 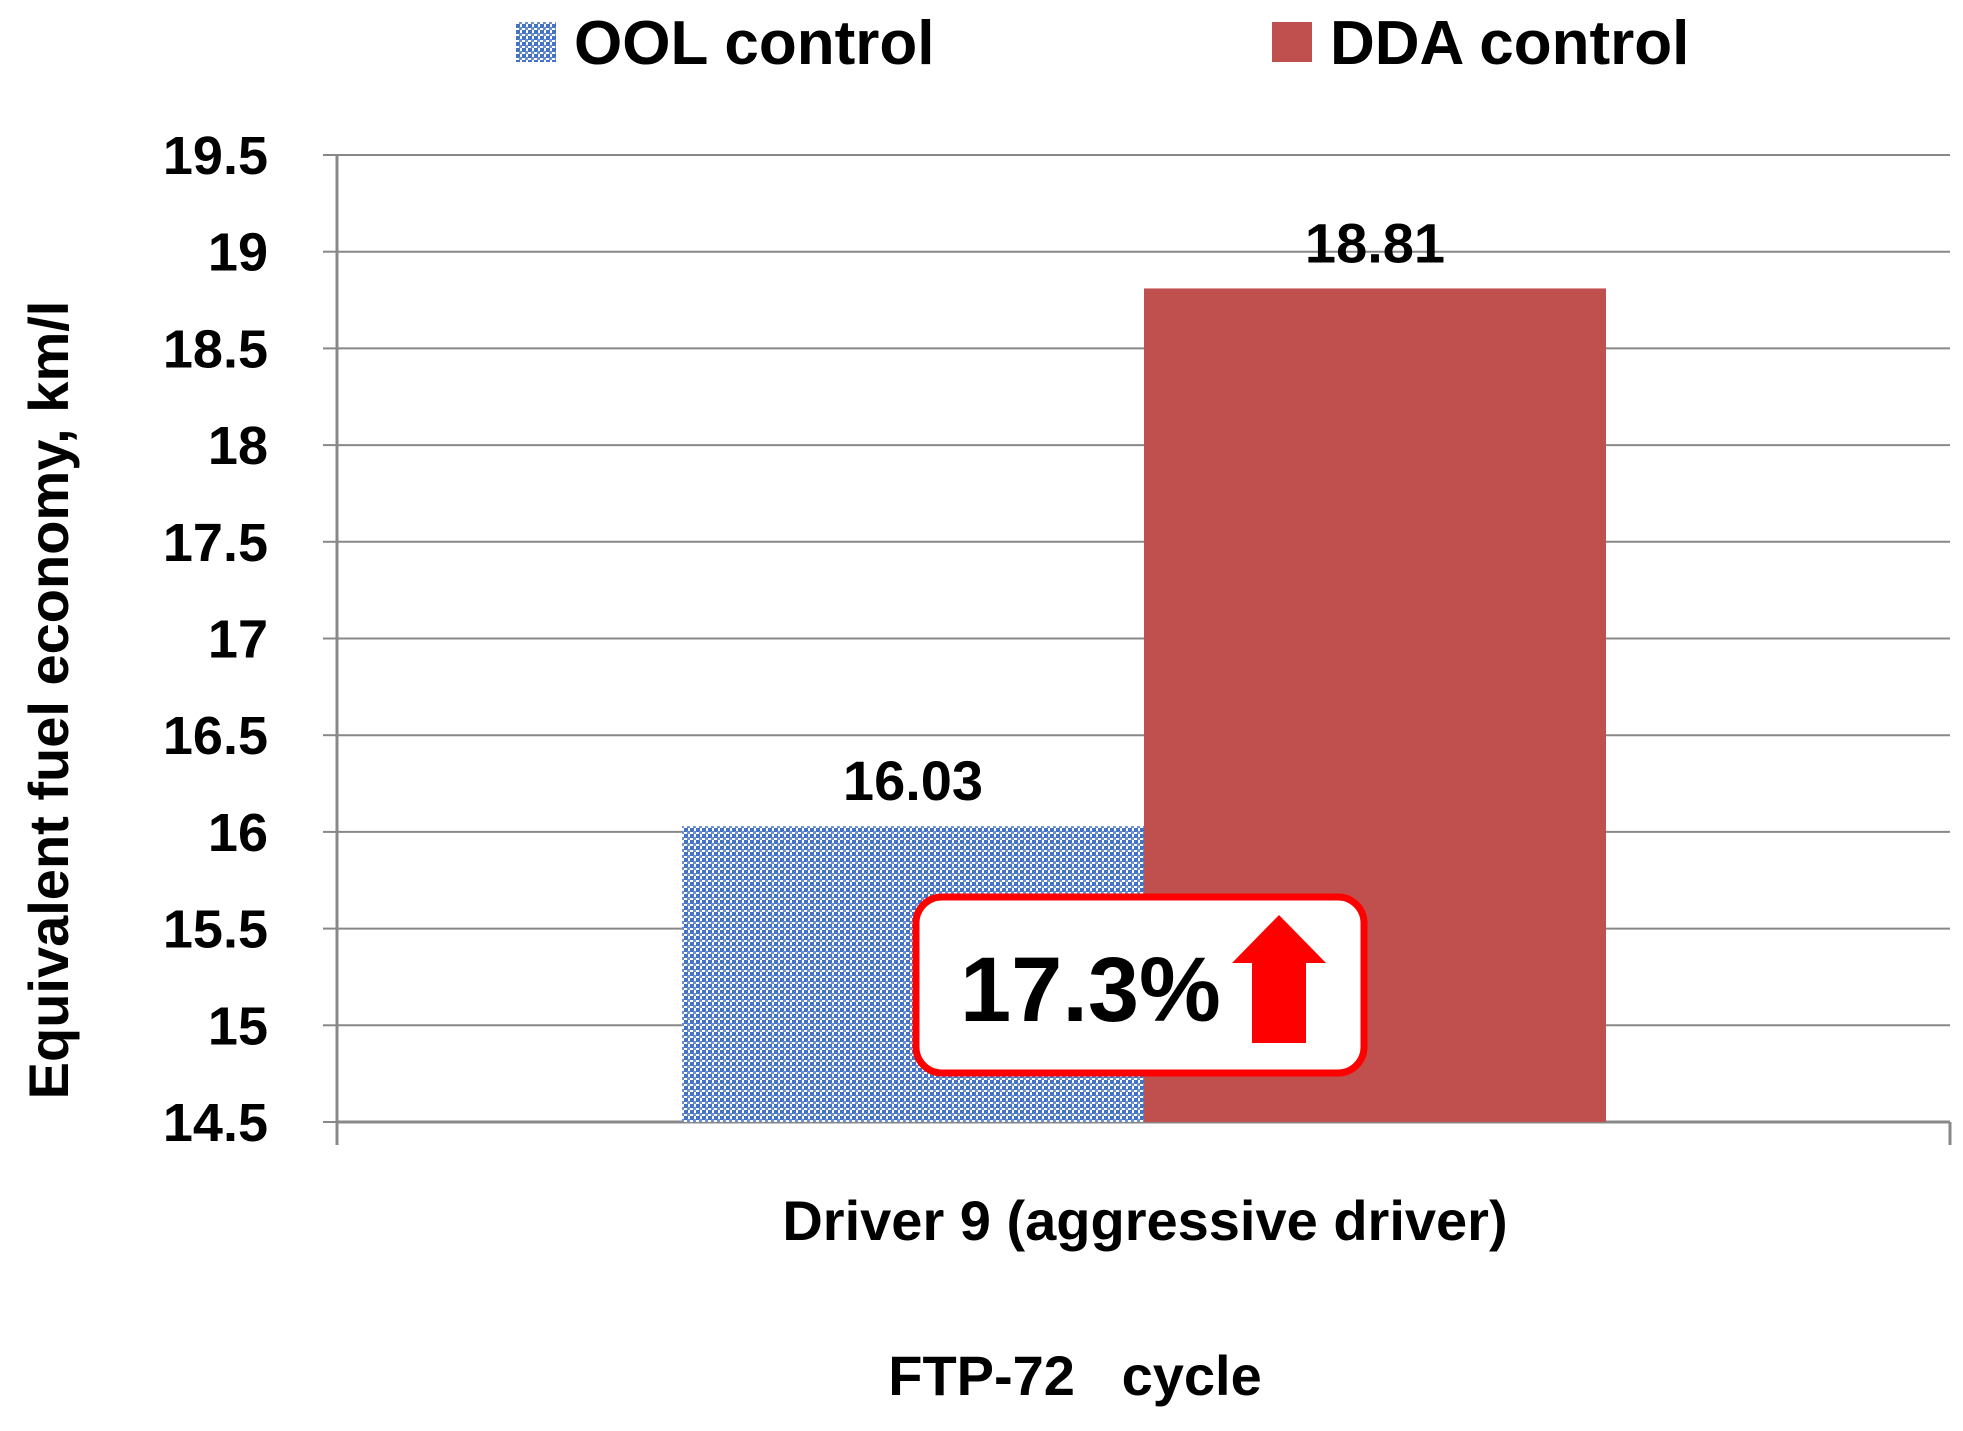 What do you see at coordinates (215, 543) in the screenshot?
I see `y-tick-label: 17.5` at bounding box center [215, 543].